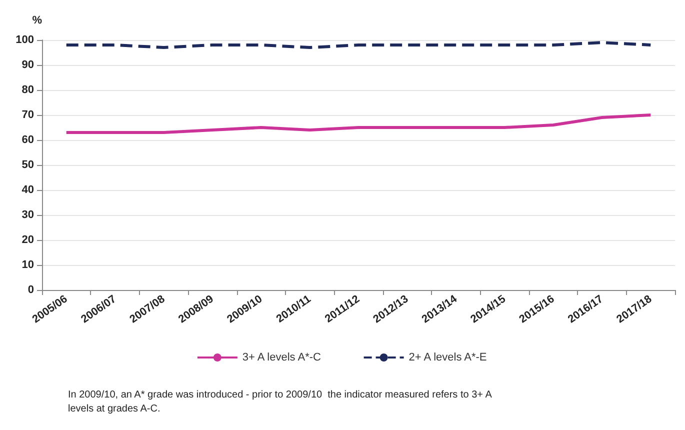 This screenshot has width=685, height=430. I want to click on legend-label: 2+ A levels A*-E, so click(447, 358).